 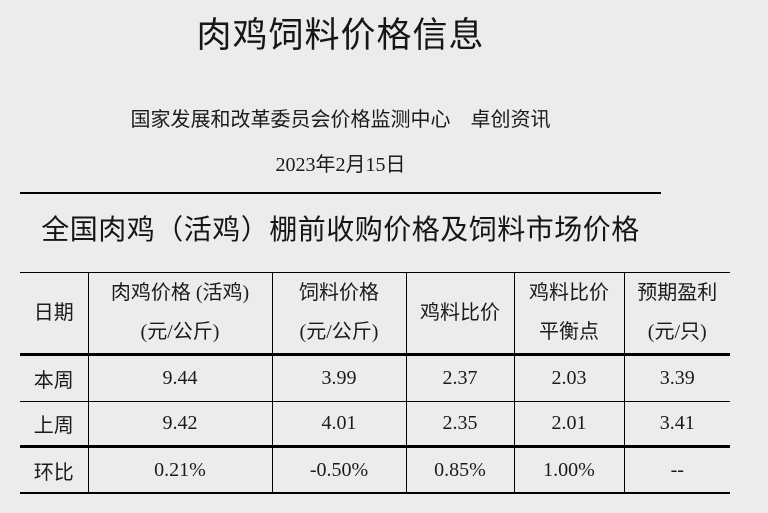 I want to click on table-cell: 2.01, so click(x=568, y=424).